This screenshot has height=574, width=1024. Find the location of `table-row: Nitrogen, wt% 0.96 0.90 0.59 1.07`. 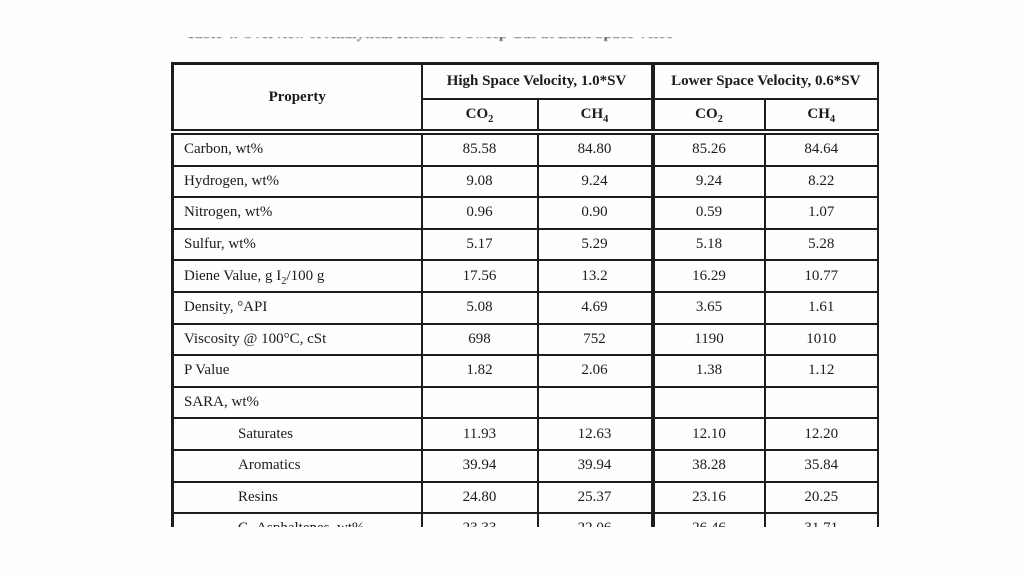

table-row: Nitrogen, wt% 0.96 0.90 0.59 1.07 is located at coordinates (525, 213).